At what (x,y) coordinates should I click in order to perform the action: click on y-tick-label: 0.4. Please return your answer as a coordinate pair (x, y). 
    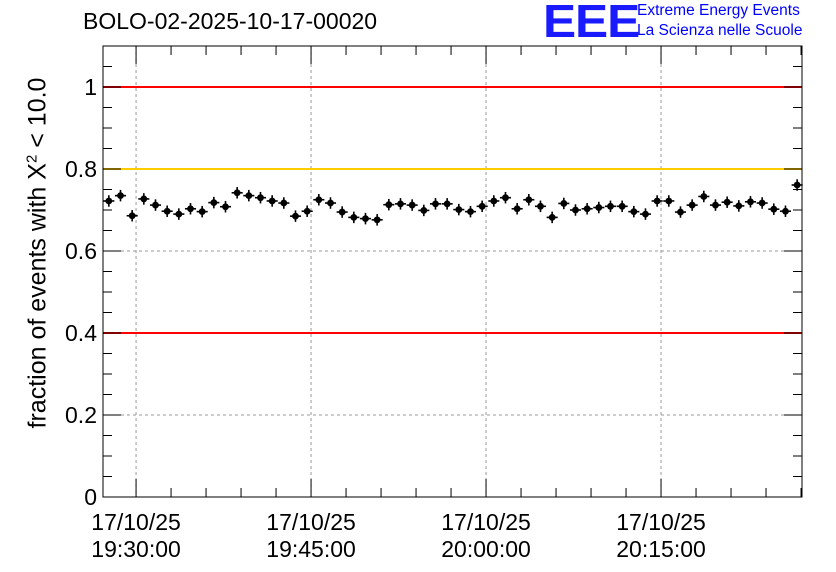
    Looking at the image, I should click on (81, 333).